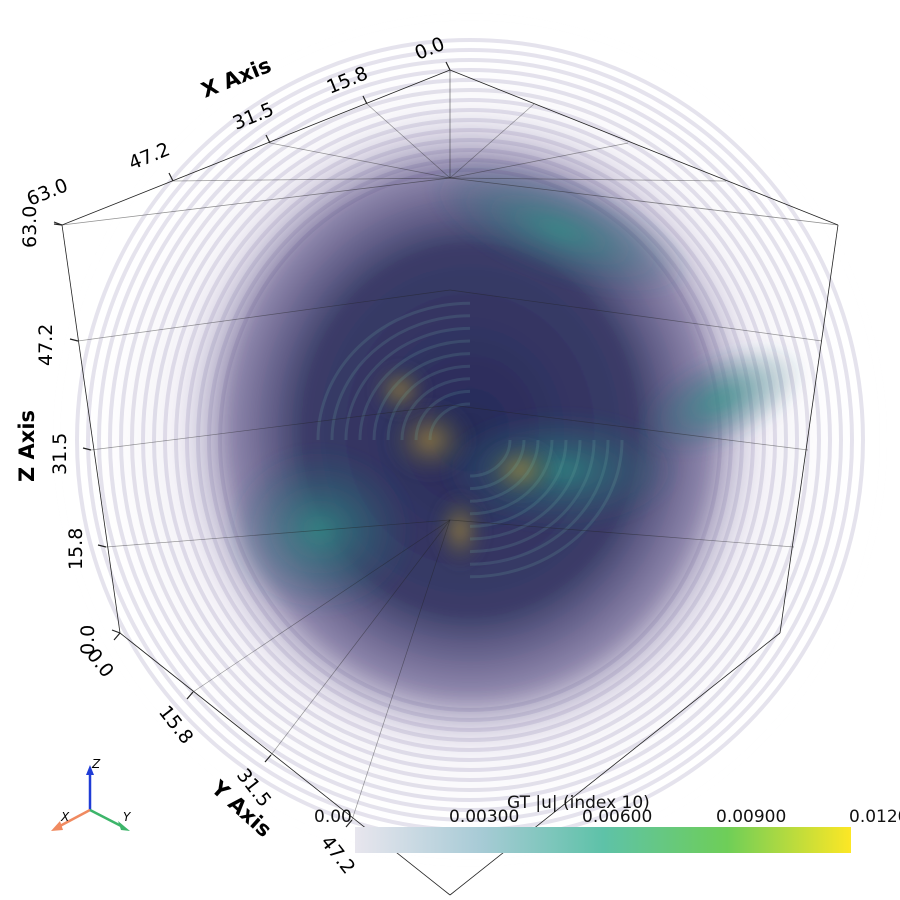 This screenshot has height=900, width=900. Describe the element at coordinates (127, 817) in the screenshot. I see `triad-y-label: Y` at that location.